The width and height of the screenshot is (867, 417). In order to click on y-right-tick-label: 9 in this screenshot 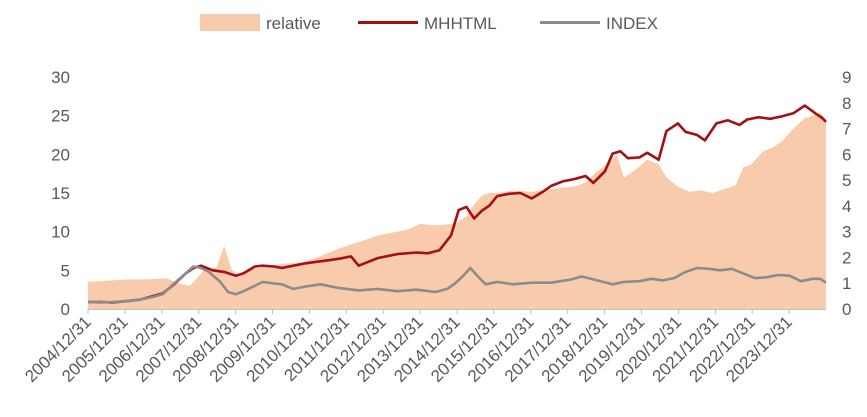, I will do `click(846, 77)`.